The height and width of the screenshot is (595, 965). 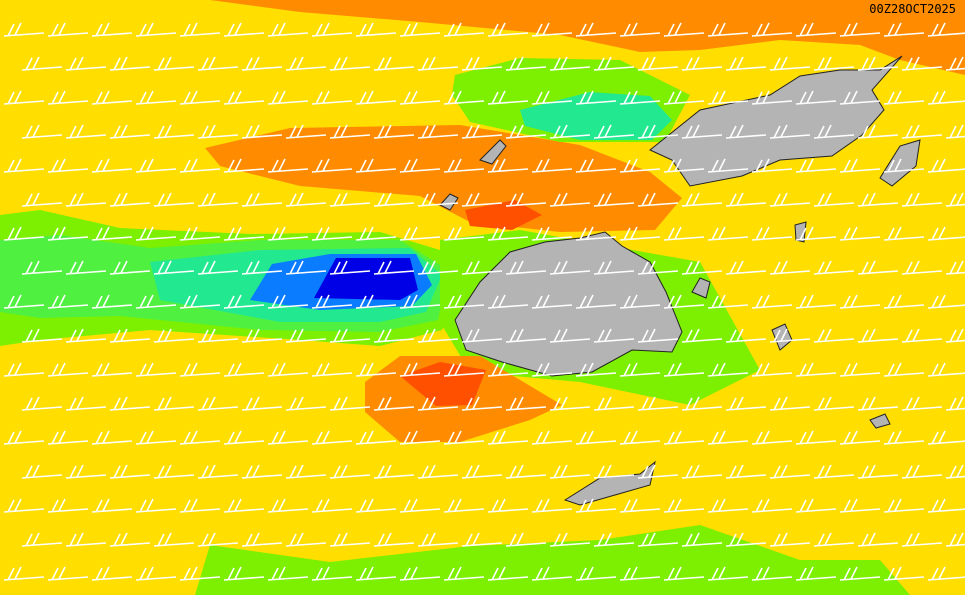 I want to click on dark-blue-zone, so click(x=366, y=279).